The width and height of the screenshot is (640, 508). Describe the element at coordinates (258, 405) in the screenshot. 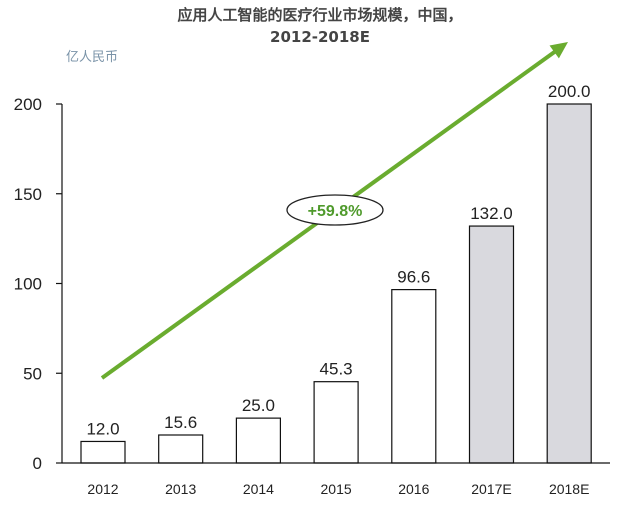

I see `data-label-2014: 25.0` at that location.